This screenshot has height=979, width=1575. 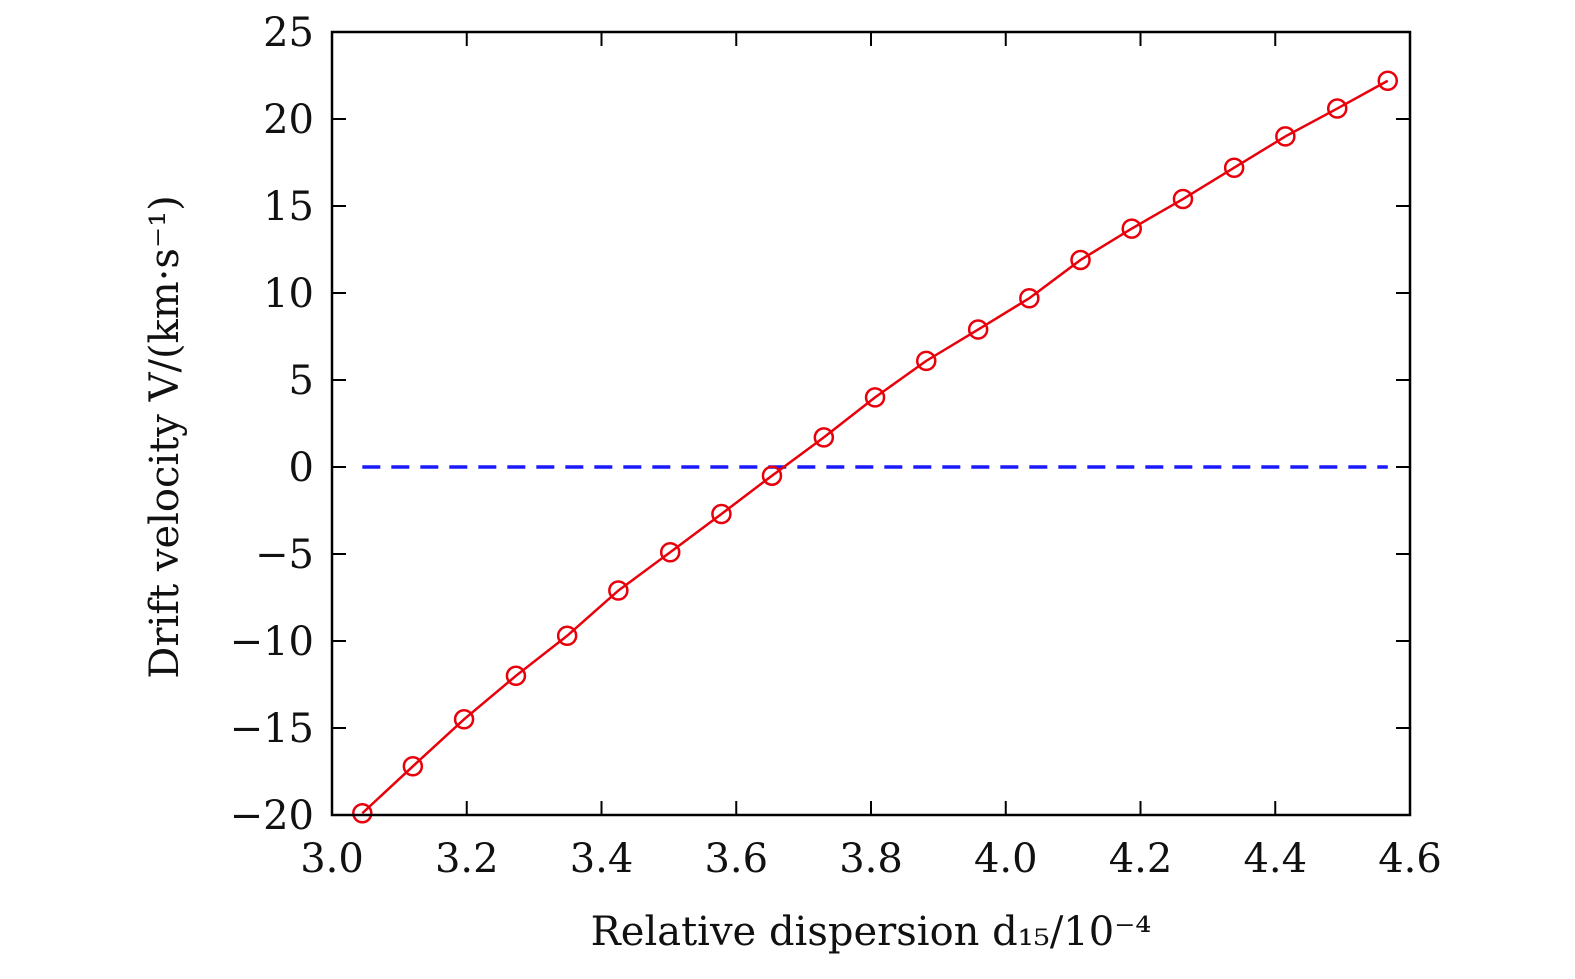 I want to click on x-tick-label: 3.4, so click(x=602, y=859).